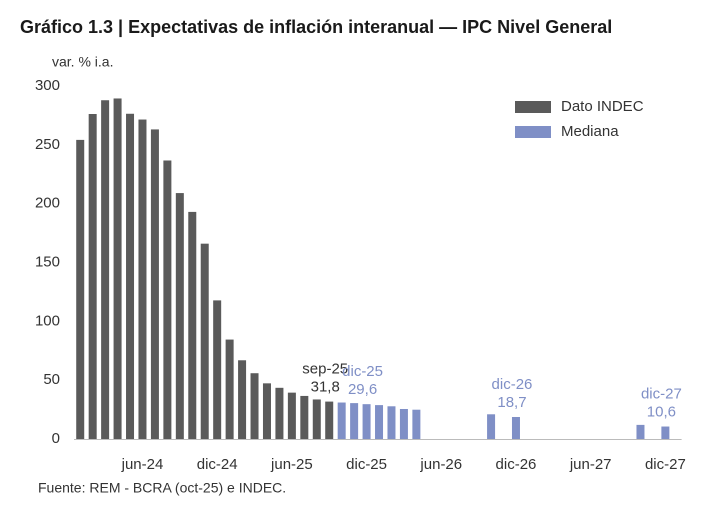 This screenshot has width=722, height=521. Describe the element at coordinates (362, 389) in the screenshot. I see `value-label: 29,6` at that location.